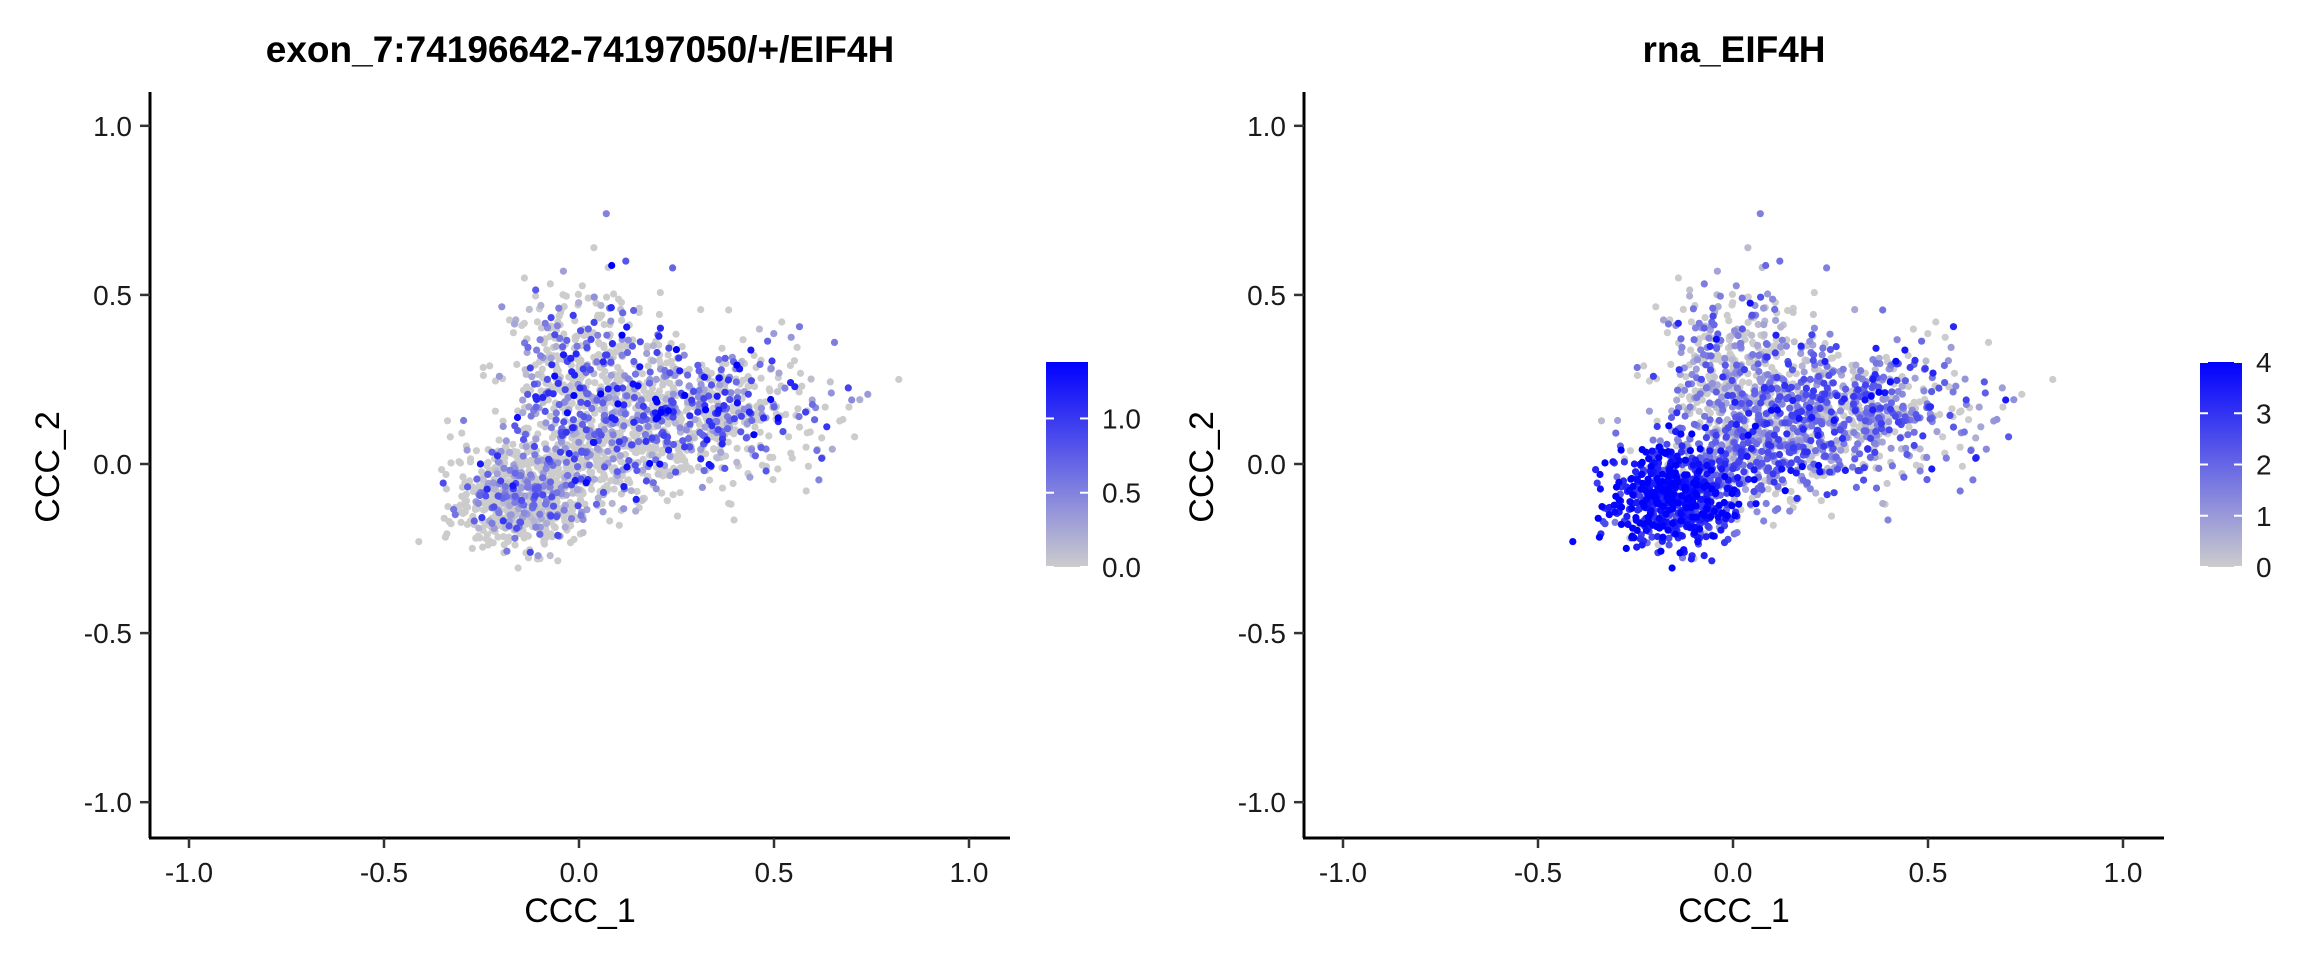  I want to click on colorbar-tick-label: 1, so click(2264, 516).